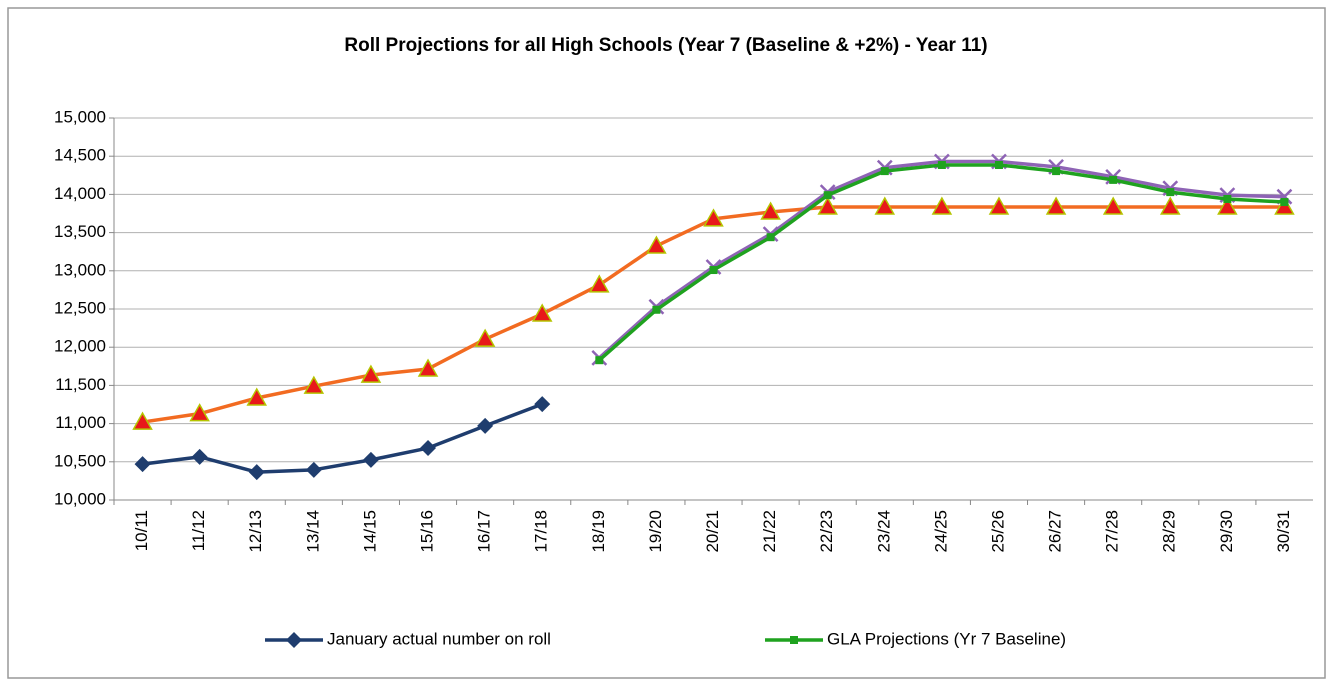 This screenshot has height=686, width=1333. I want to click on legend-label: GLA Projections (Yr 7 Baseline), so click(946, 638).